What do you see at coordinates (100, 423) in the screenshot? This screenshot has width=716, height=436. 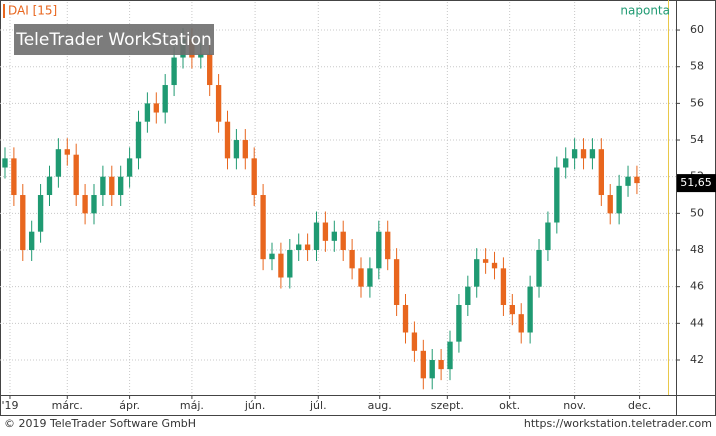 I see `footer-left: © 2019 TeleTrader Software GmbH` at bounding box center [100, 423].